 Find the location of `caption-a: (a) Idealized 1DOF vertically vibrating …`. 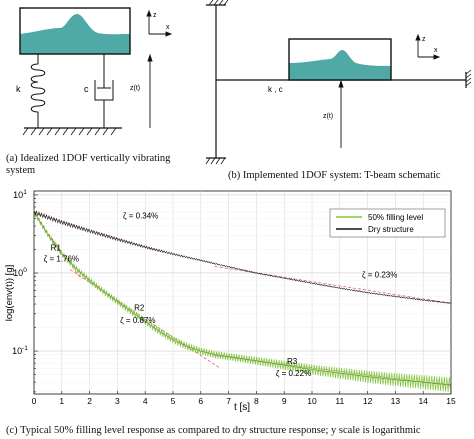

caption-a: (a) Idealized 1DOF vertically vibrating … is located at coordinates (88, 164).